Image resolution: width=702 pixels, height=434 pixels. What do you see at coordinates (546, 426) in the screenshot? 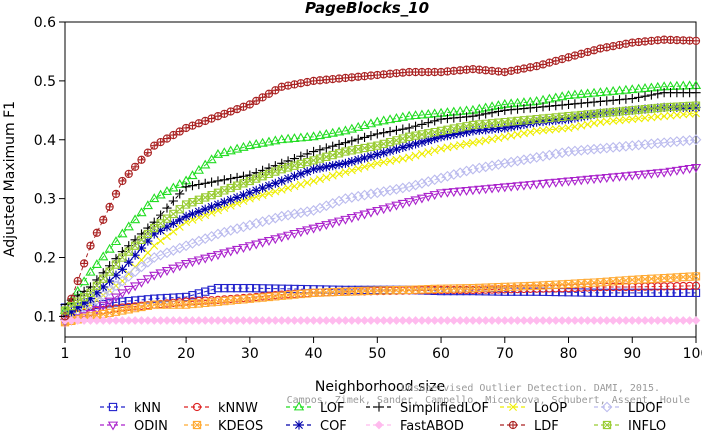
I see `legend-label: LDF` at bounding box center [546, 426].